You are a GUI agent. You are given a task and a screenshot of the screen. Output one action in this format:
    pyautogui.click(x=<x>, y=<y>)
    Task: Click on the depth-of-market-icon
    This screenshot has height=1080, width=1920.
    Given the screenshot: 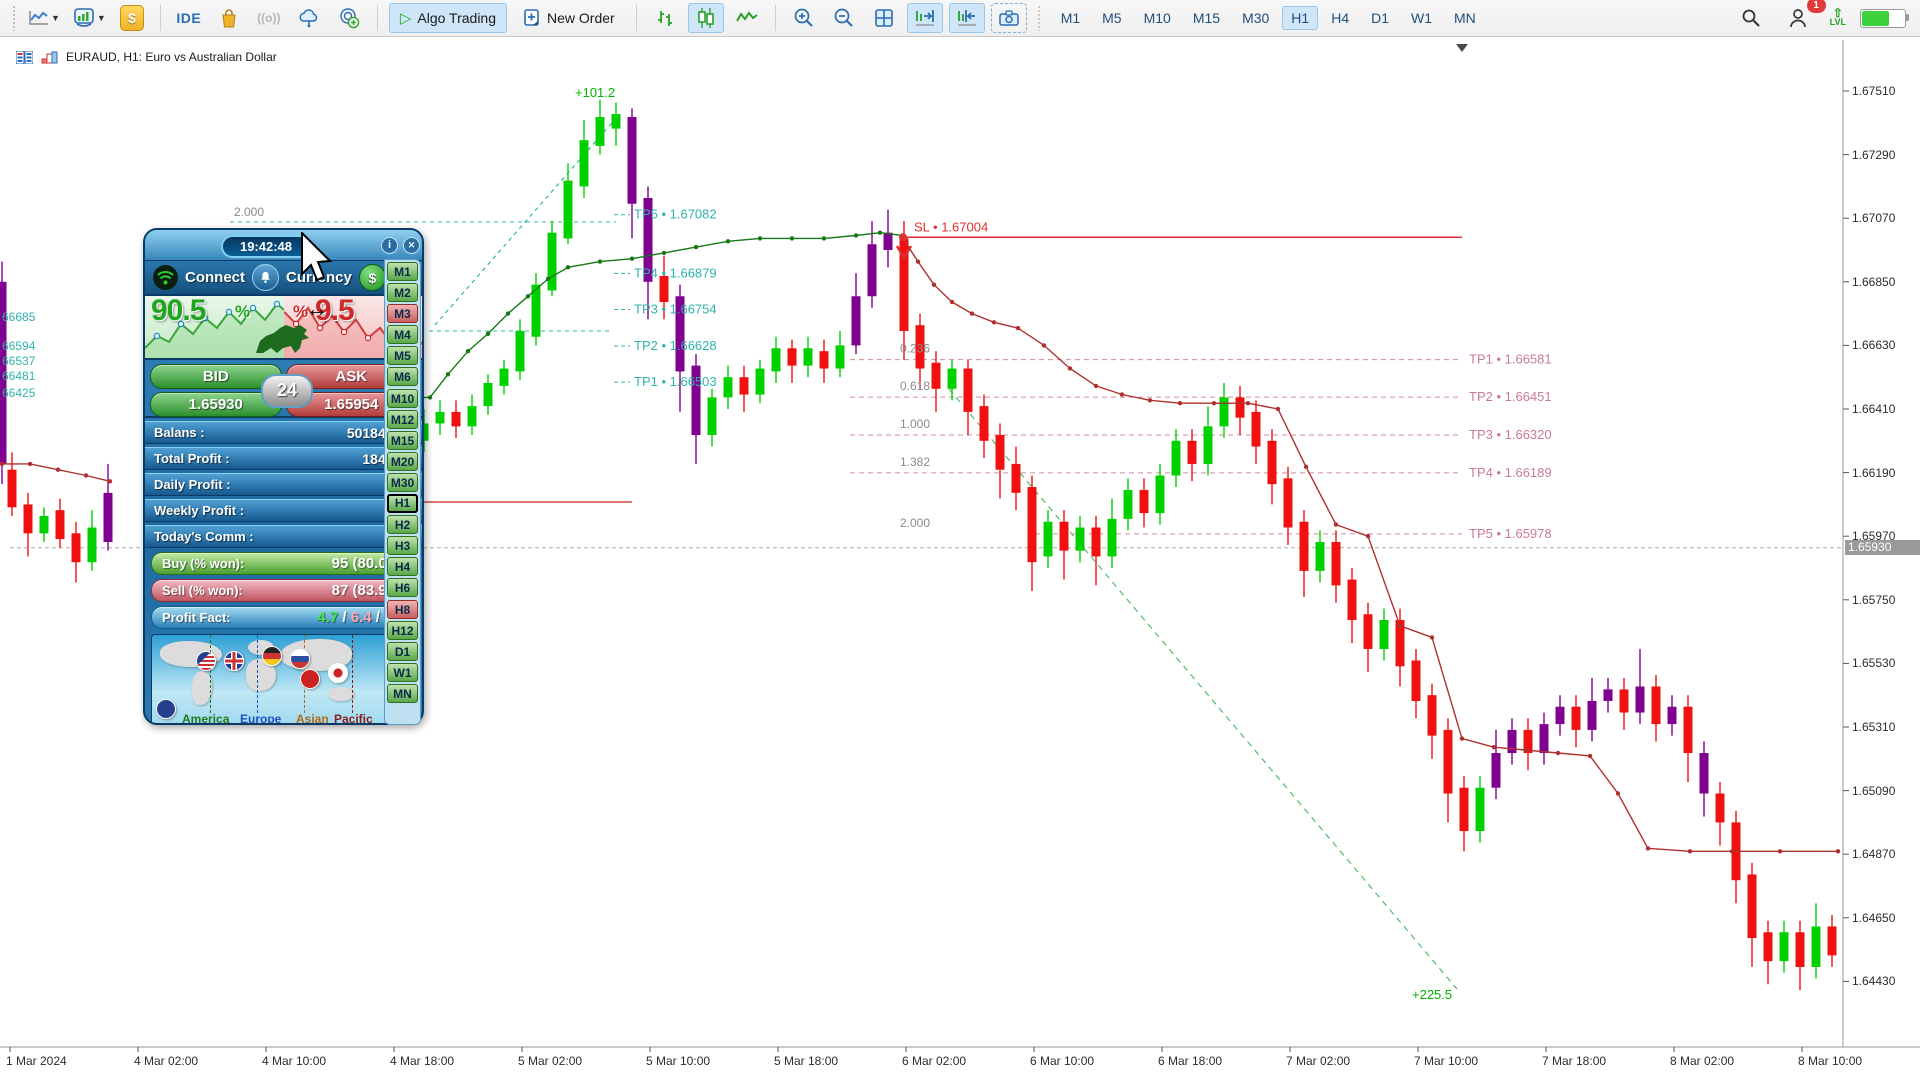 What is the action you would take?
    pyautogui.click(x=49, y=57)
    